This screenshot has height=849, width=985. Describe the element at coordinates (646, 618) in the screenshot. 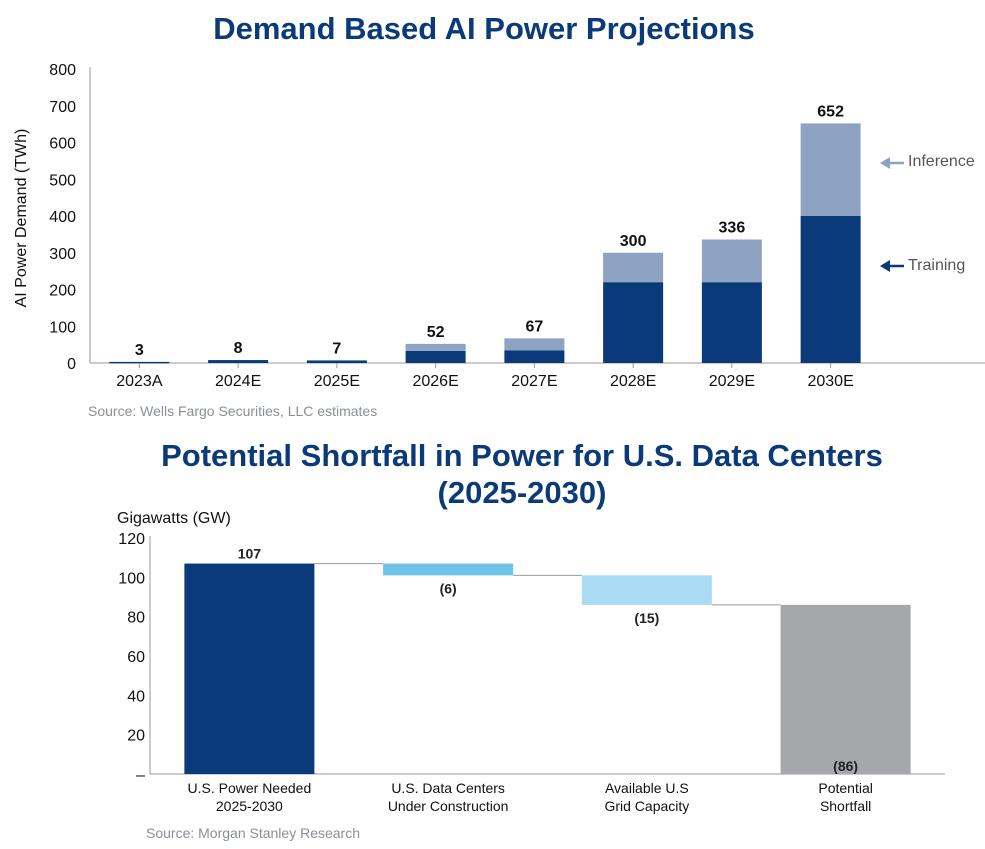

I see `chart2-bar-label: (15)` at that location.